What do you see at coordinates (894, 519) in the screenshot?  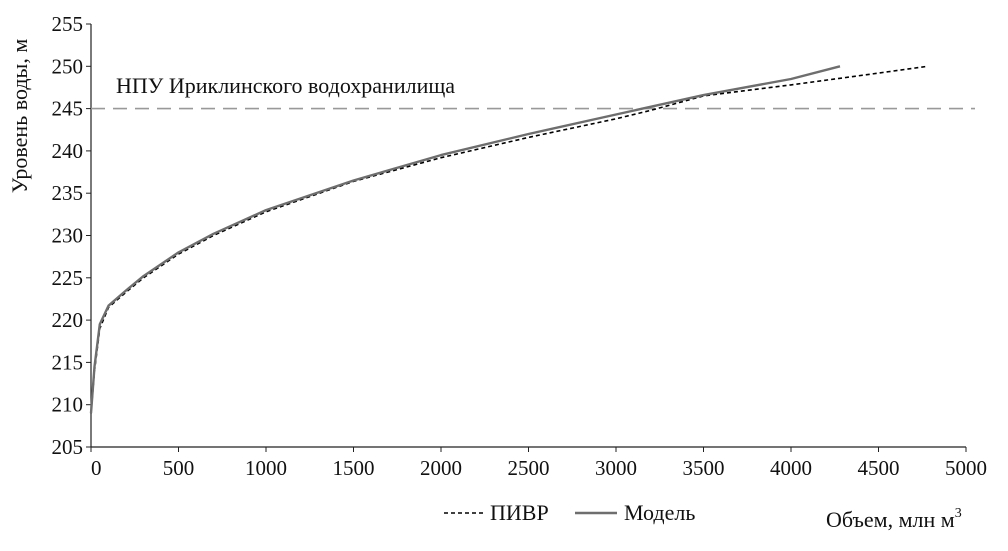 I see `x-axis-label: Объем, млн м3` at bounding box center [894, 519].